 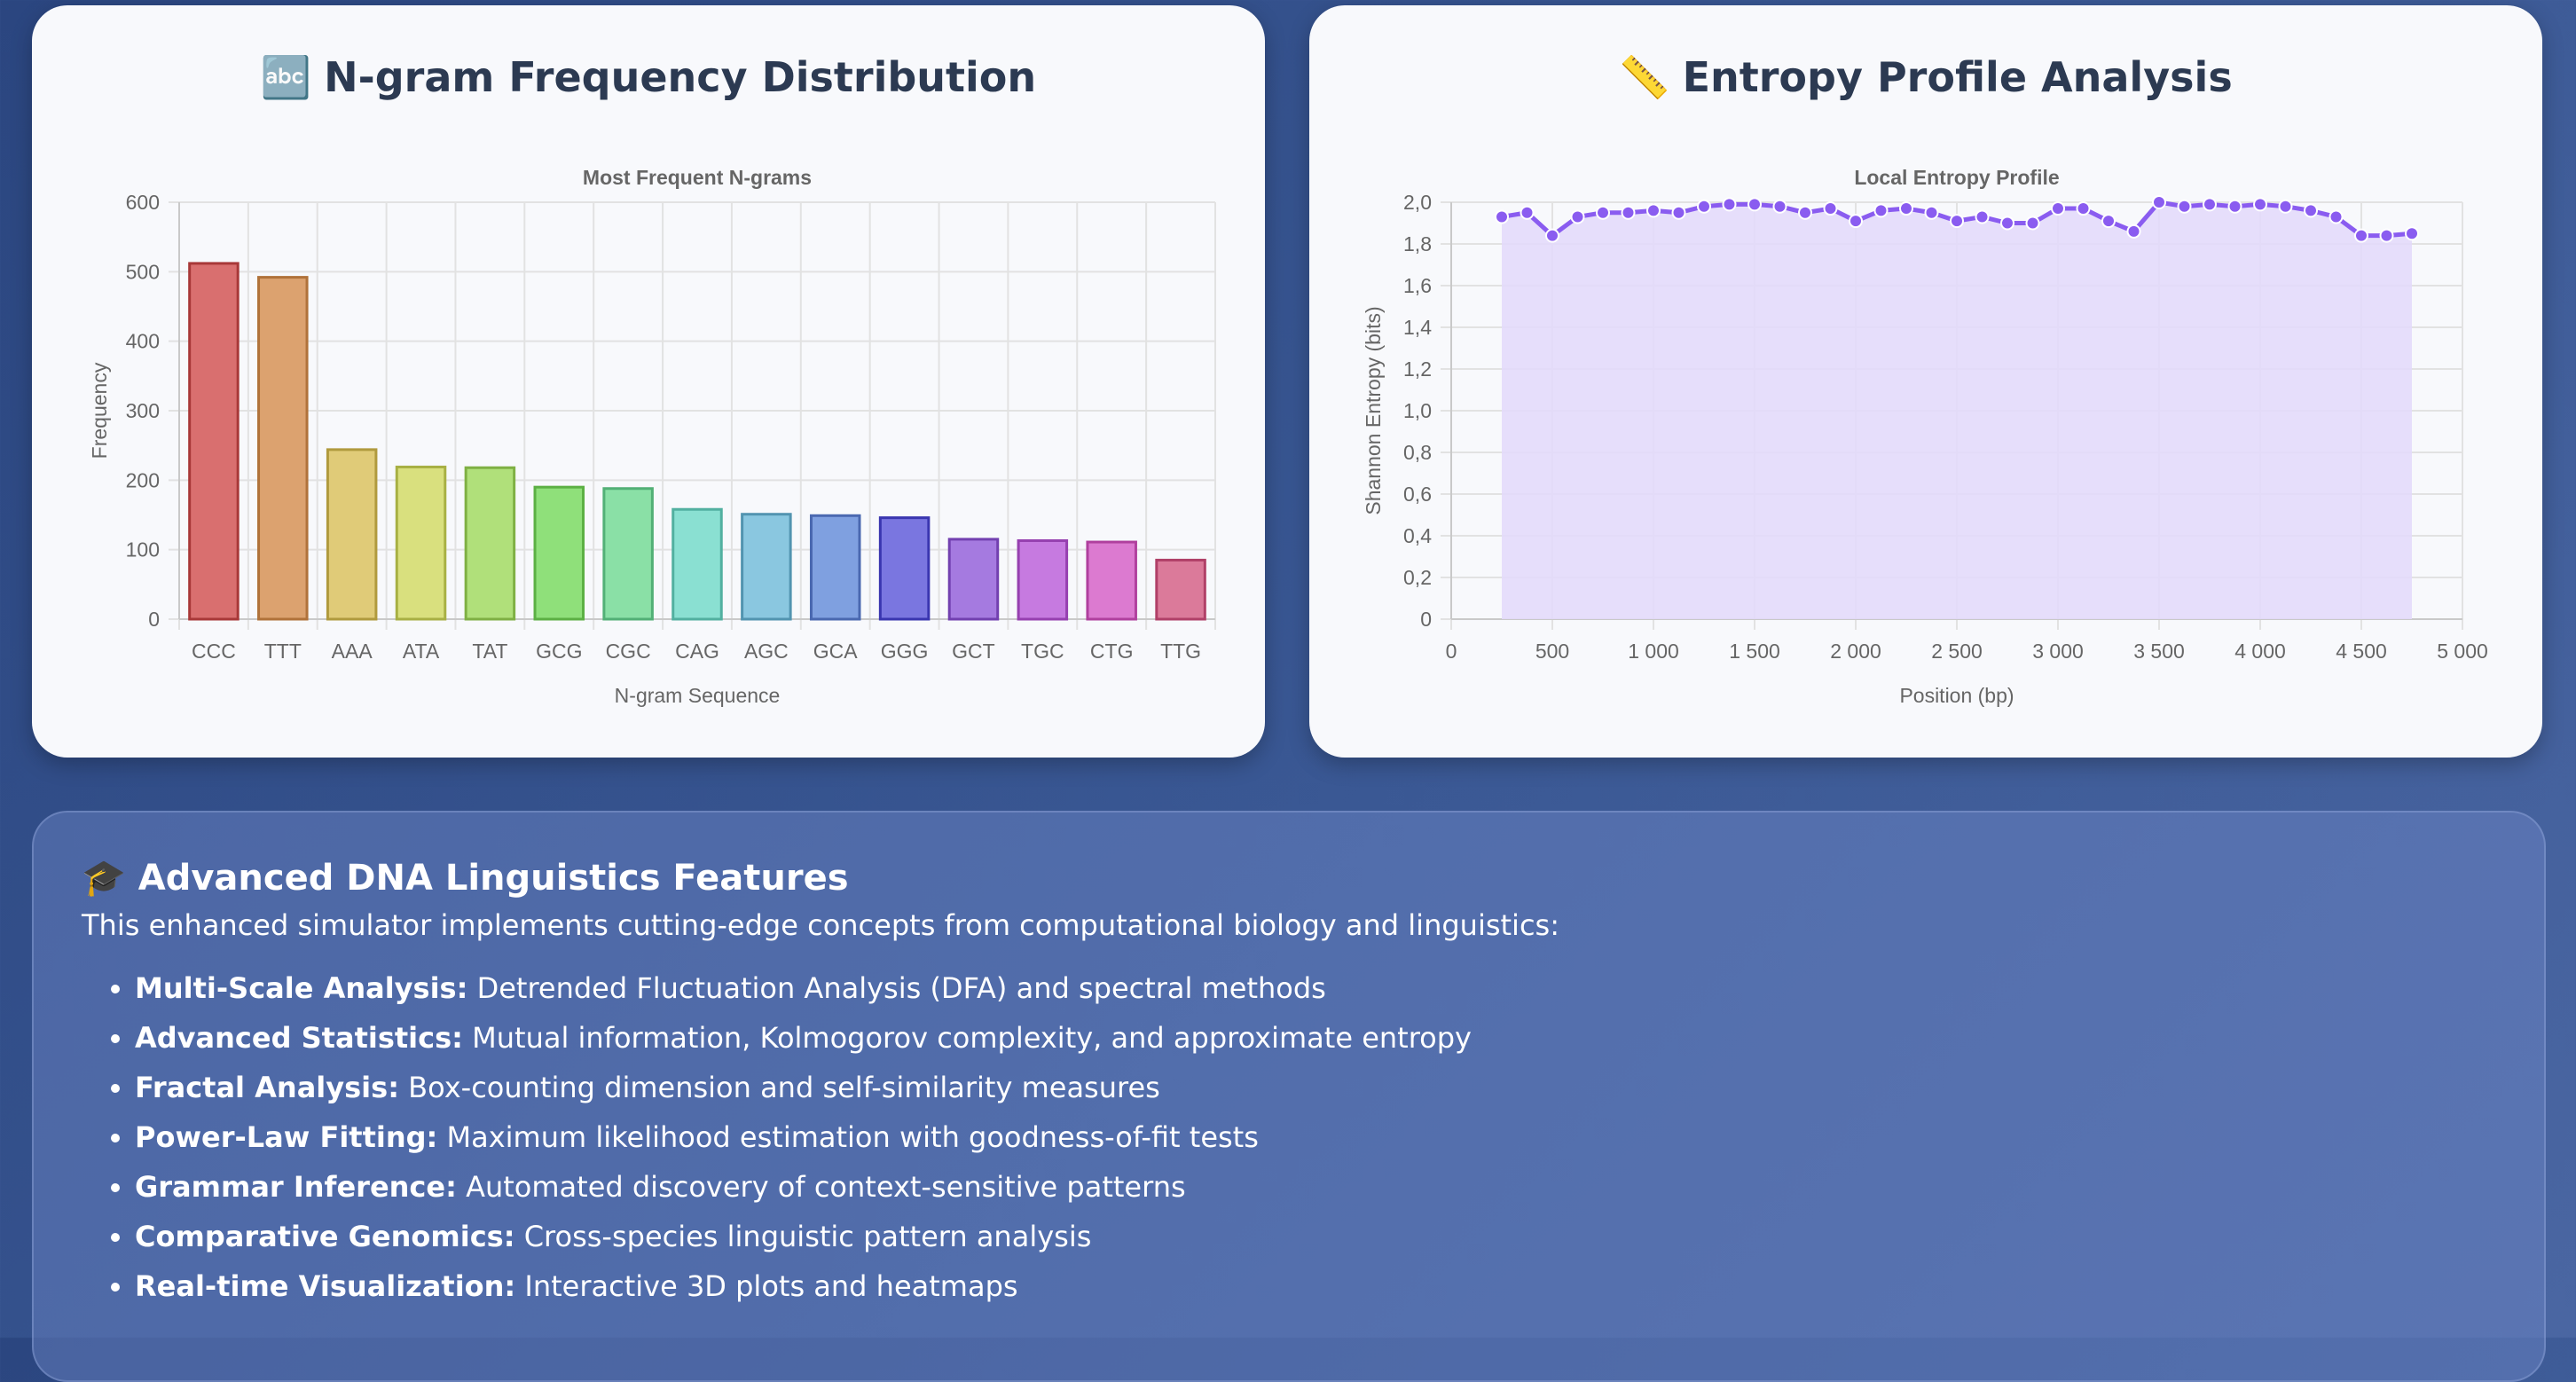 What do you see at coordinates (214, 651) in the screenshot?
I see `x-tick-label: CCC` at bounding box center [214, 651].